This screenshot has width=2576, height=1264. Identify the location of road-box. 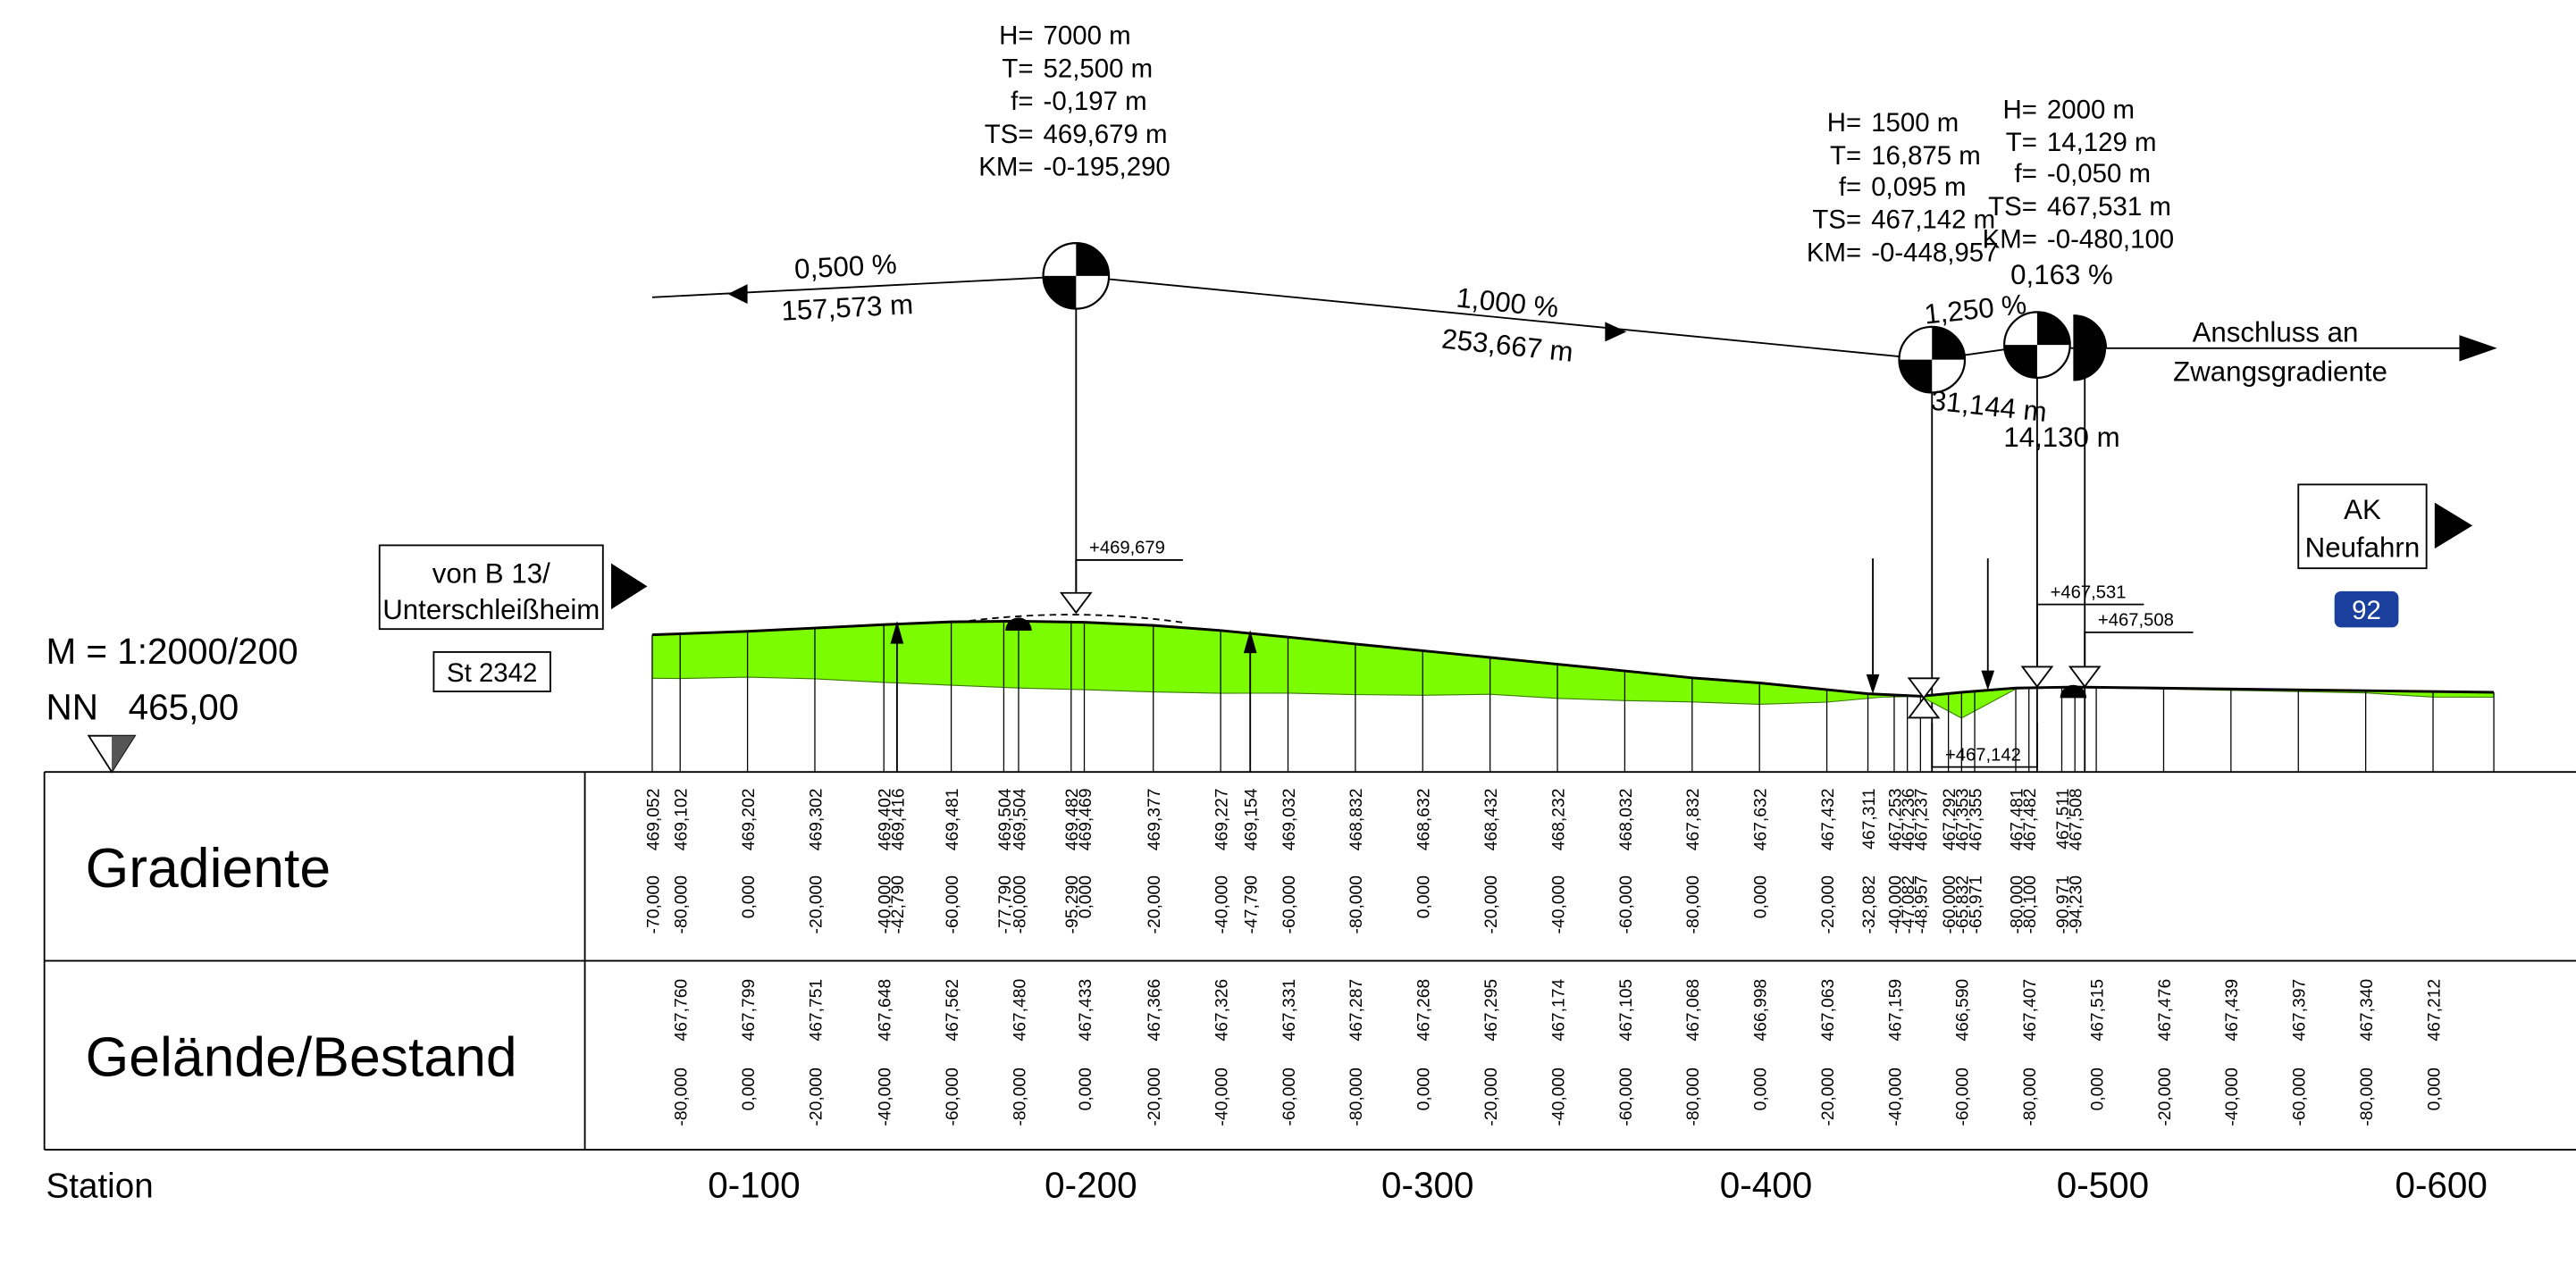
(491, 671).